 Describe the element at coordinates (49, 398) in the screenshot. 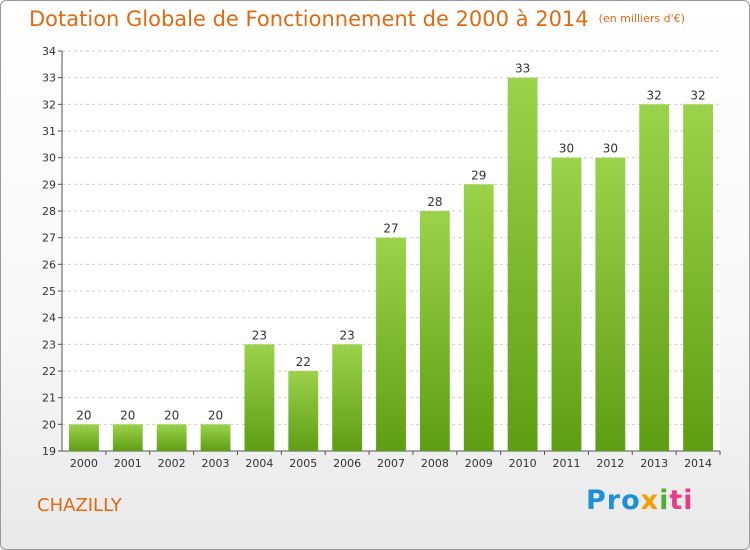

I see `y-tick-label: 21` at that location.